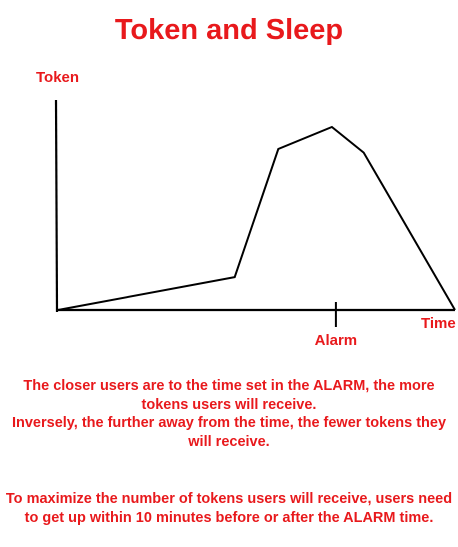 This screenshot has width=458, height=547. Describe the element at coordinates (229, 404) in the screenshot. I see `explanation-line: tokens users will receive.` at that location.